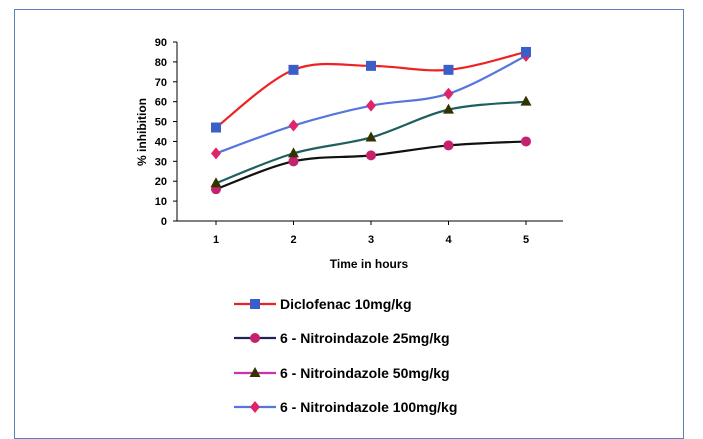 The height and width of the screenshot is (439, 703). I want to click on legend-entry: 6 - Nitroindazole 100mg/kg, so click(345, 407).